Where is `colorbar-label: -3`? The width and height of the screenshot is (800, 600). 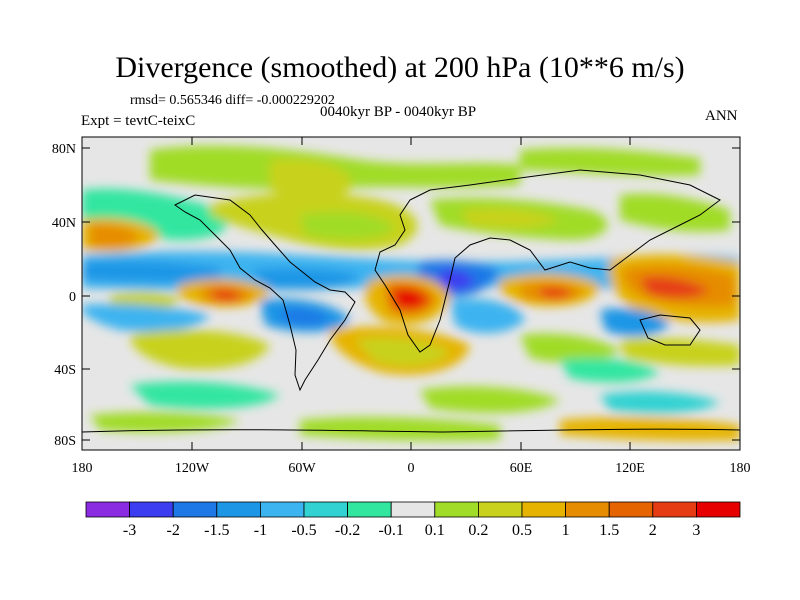 colorbar-label: -3 is located at coordinates (129, 530).